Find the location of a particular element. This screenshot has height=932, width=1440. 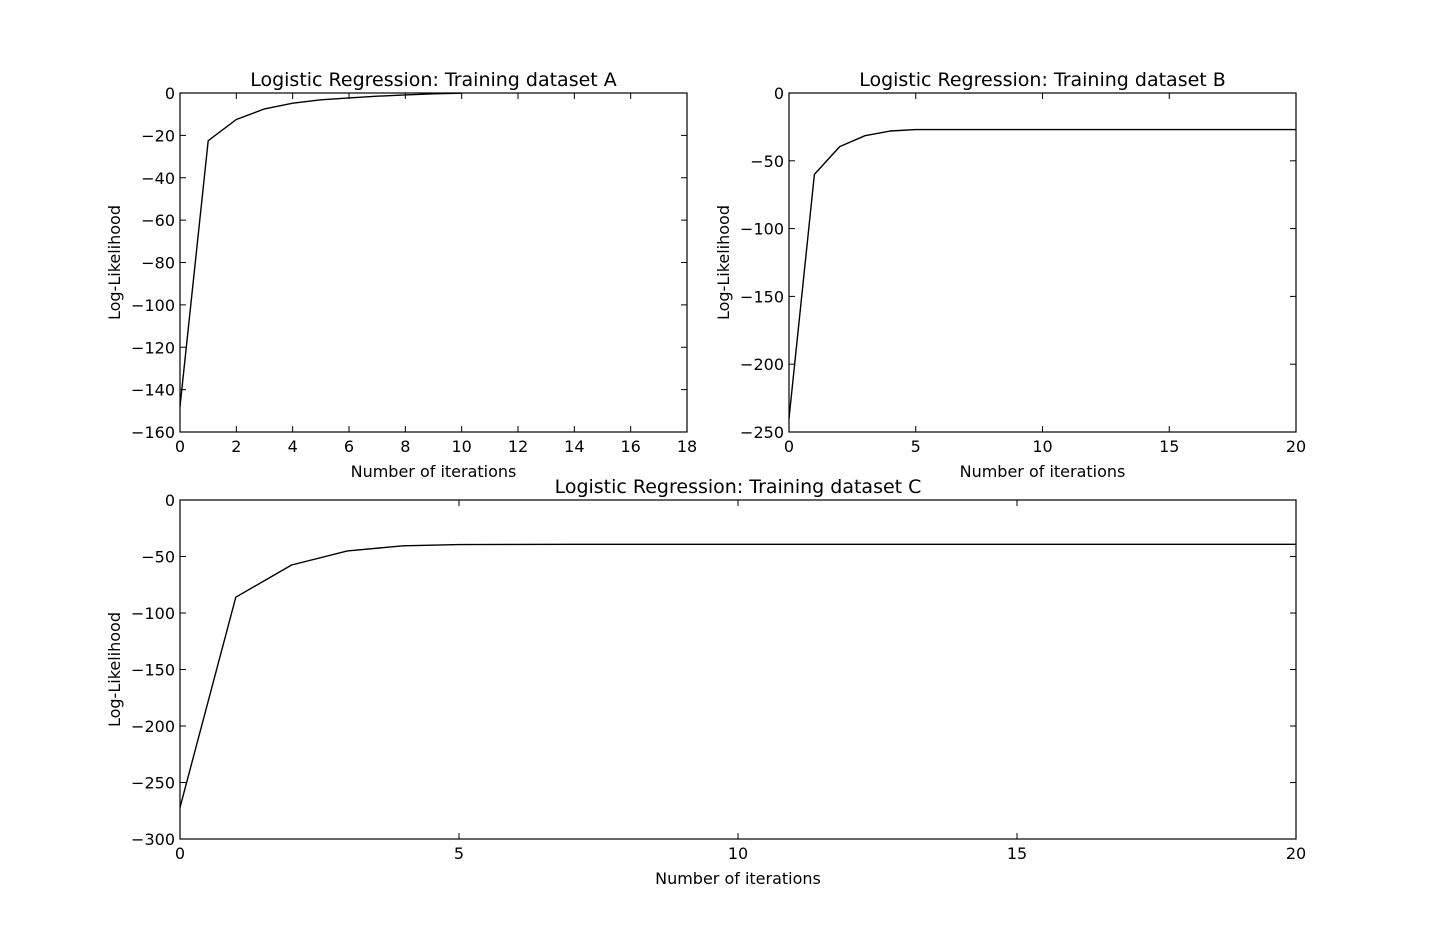

y-tick-label: −140 is located at coordinates (153, 390).